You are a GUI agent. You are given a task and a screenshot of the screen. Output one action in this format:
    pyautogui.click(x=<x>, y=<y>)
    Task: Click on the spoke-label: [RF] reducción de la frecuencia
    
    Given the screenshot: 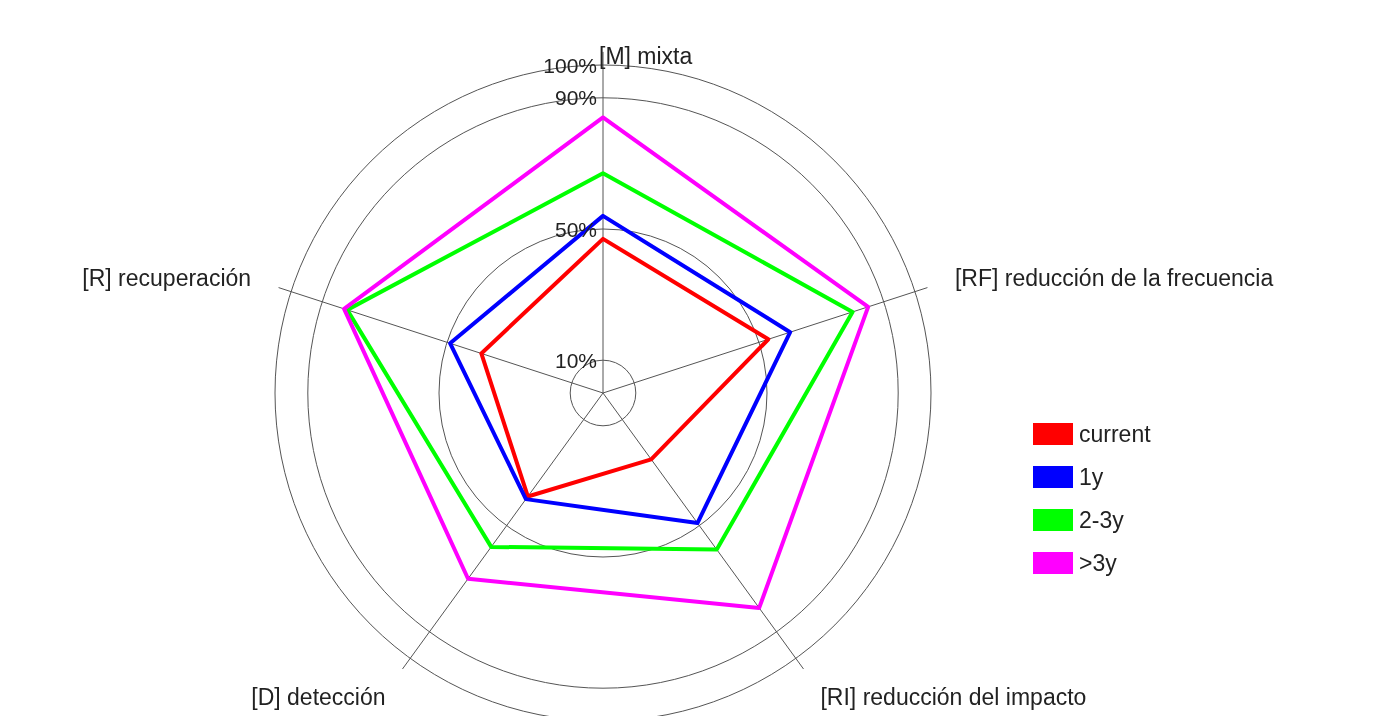 What is the action you would take?
    pyautogui.click(x=1114, y=277)
    